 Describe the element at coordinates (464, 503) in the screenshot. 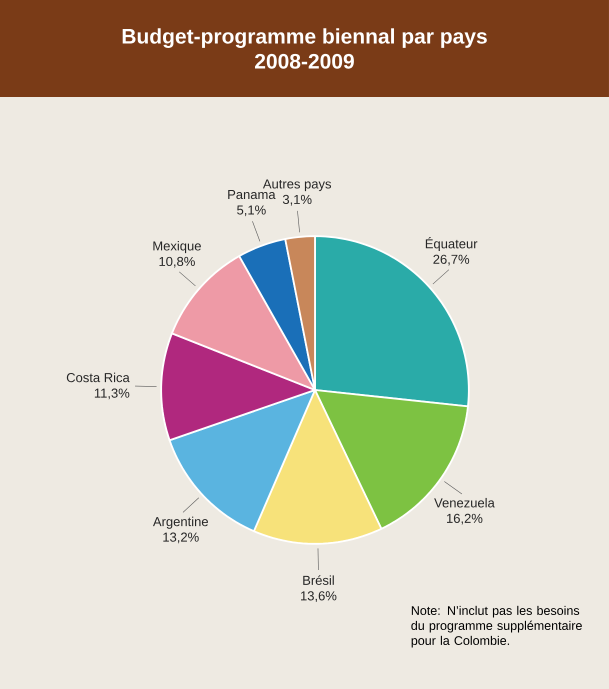

I see `slice-label: Venezuela` at that location.